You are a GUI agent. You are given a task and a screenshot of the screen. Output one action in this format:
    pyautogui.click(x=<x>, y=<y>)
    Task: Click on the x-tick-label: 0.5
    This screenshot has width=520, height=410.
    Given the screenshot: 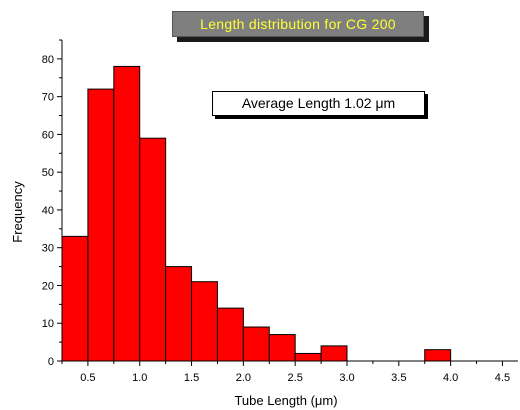 What is the action you would take?
    pyautogui.click(x=87, y=378)
    